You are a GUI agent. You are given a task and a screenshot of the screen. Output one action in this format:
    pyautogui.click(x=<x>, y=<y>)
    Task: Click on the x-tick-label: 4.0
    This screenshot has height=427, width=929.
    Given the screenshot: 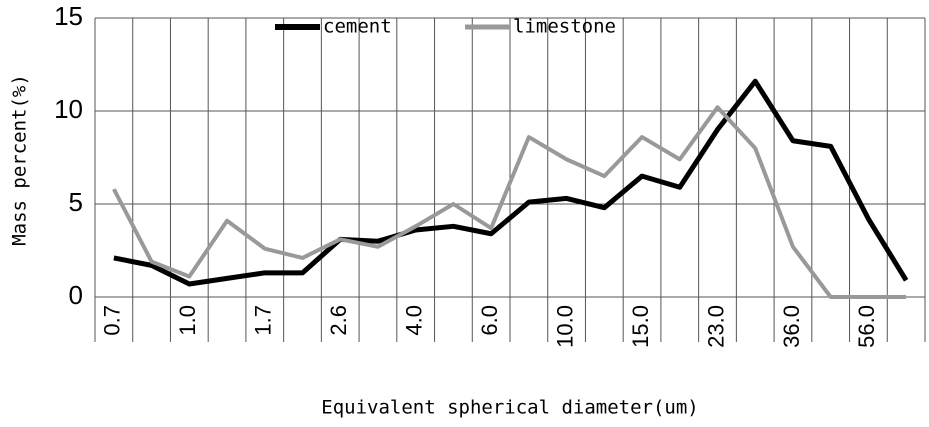 What is the action you would take?
    pyautogui.click(x=413, y=320)
    